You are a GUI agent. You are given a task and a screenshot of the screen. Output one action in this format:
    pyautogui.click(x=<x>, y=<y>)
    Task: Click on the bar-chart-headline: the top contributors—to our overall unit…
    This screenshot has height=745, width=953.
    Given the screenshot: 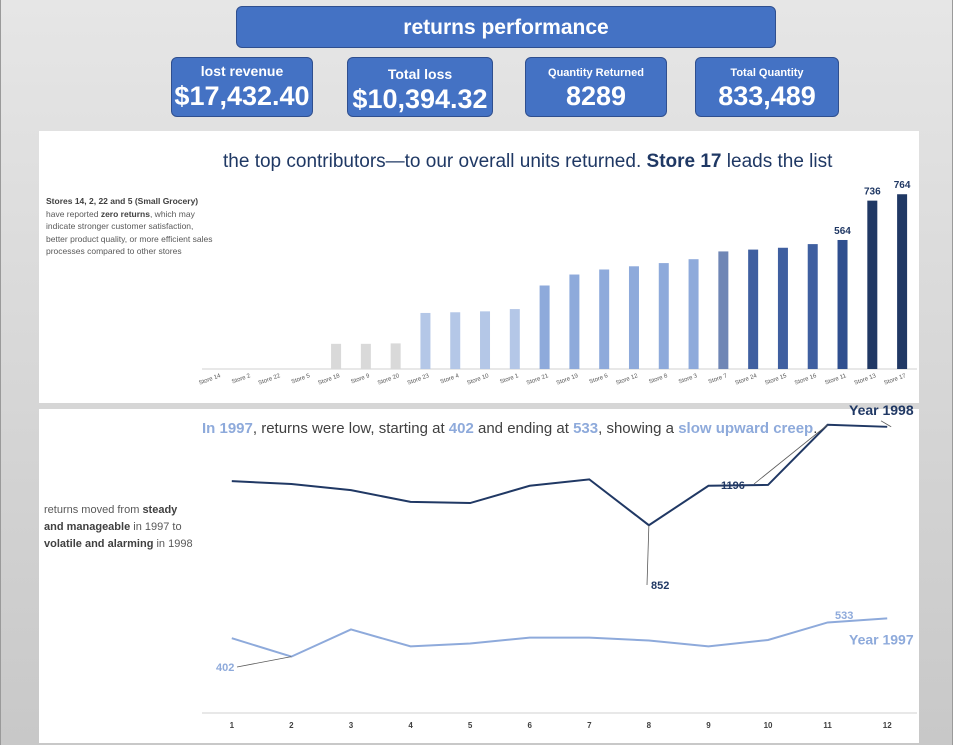 What is the action you would take?
    pyautogui.click(x=527, y=162)
    